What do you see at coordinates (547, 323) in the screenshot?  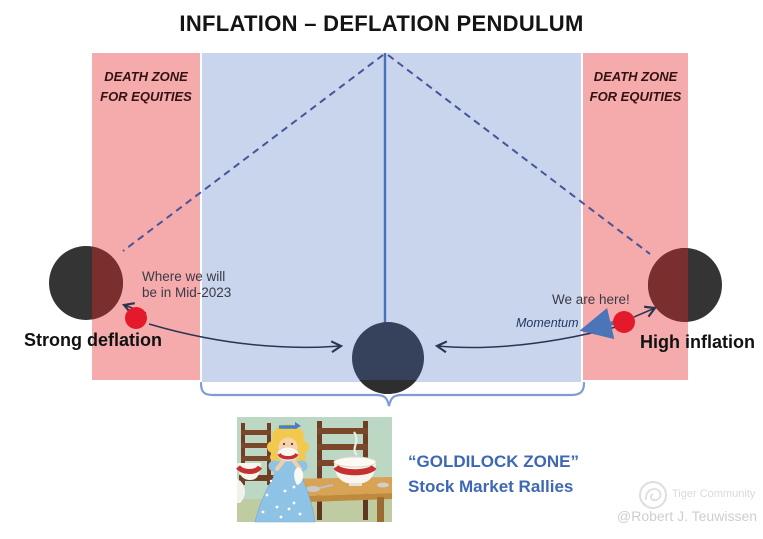 I see `annotation-momentum: Momentum` at bounding box center [547, 323].